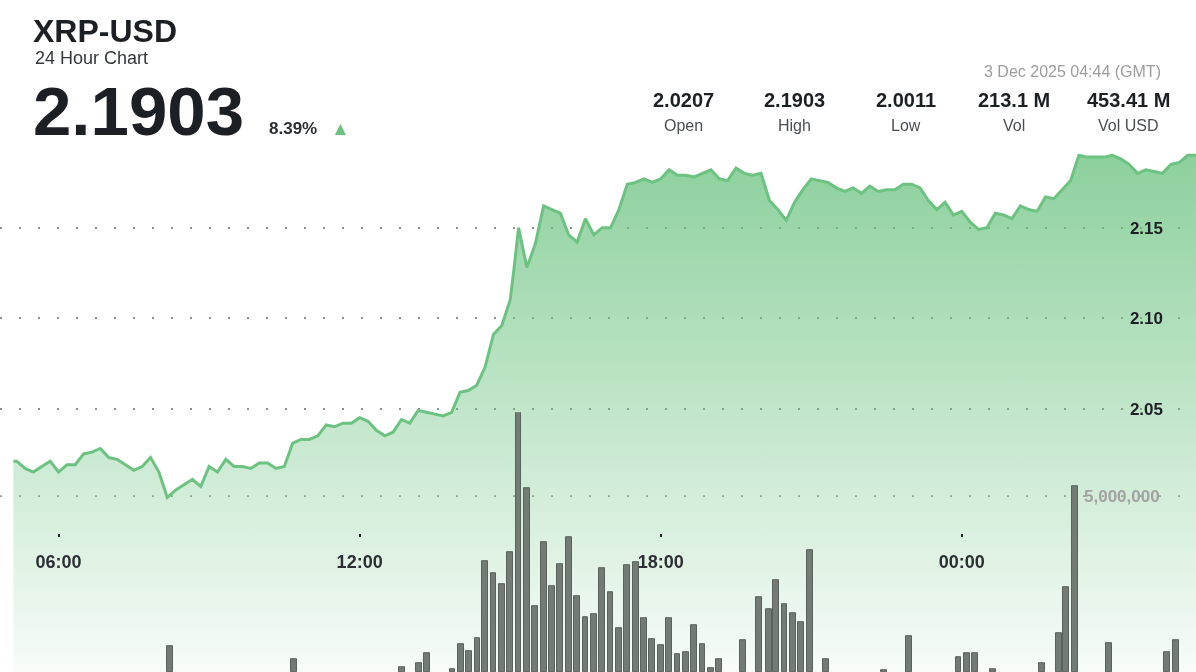 The width and height of the screenshot is (1196, 672). Describe the element at coordinates (1146, 319) in the screenshot. I see `y-tick-label: 2.10` at that location.